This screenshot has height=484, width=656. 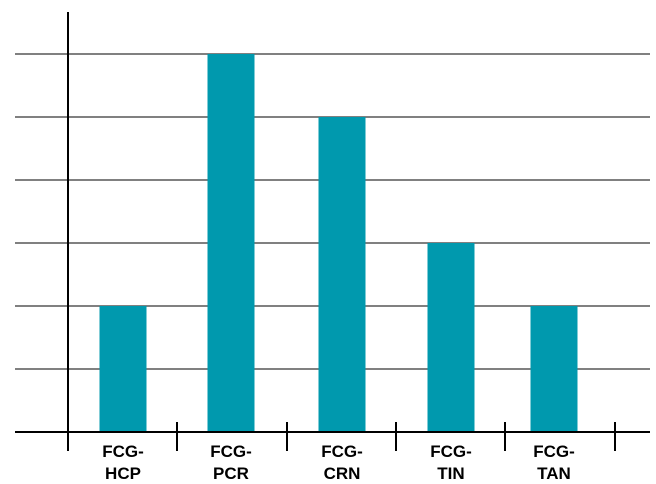 I want to click on x-tick-label: TIN, so click(x=450, y=473).